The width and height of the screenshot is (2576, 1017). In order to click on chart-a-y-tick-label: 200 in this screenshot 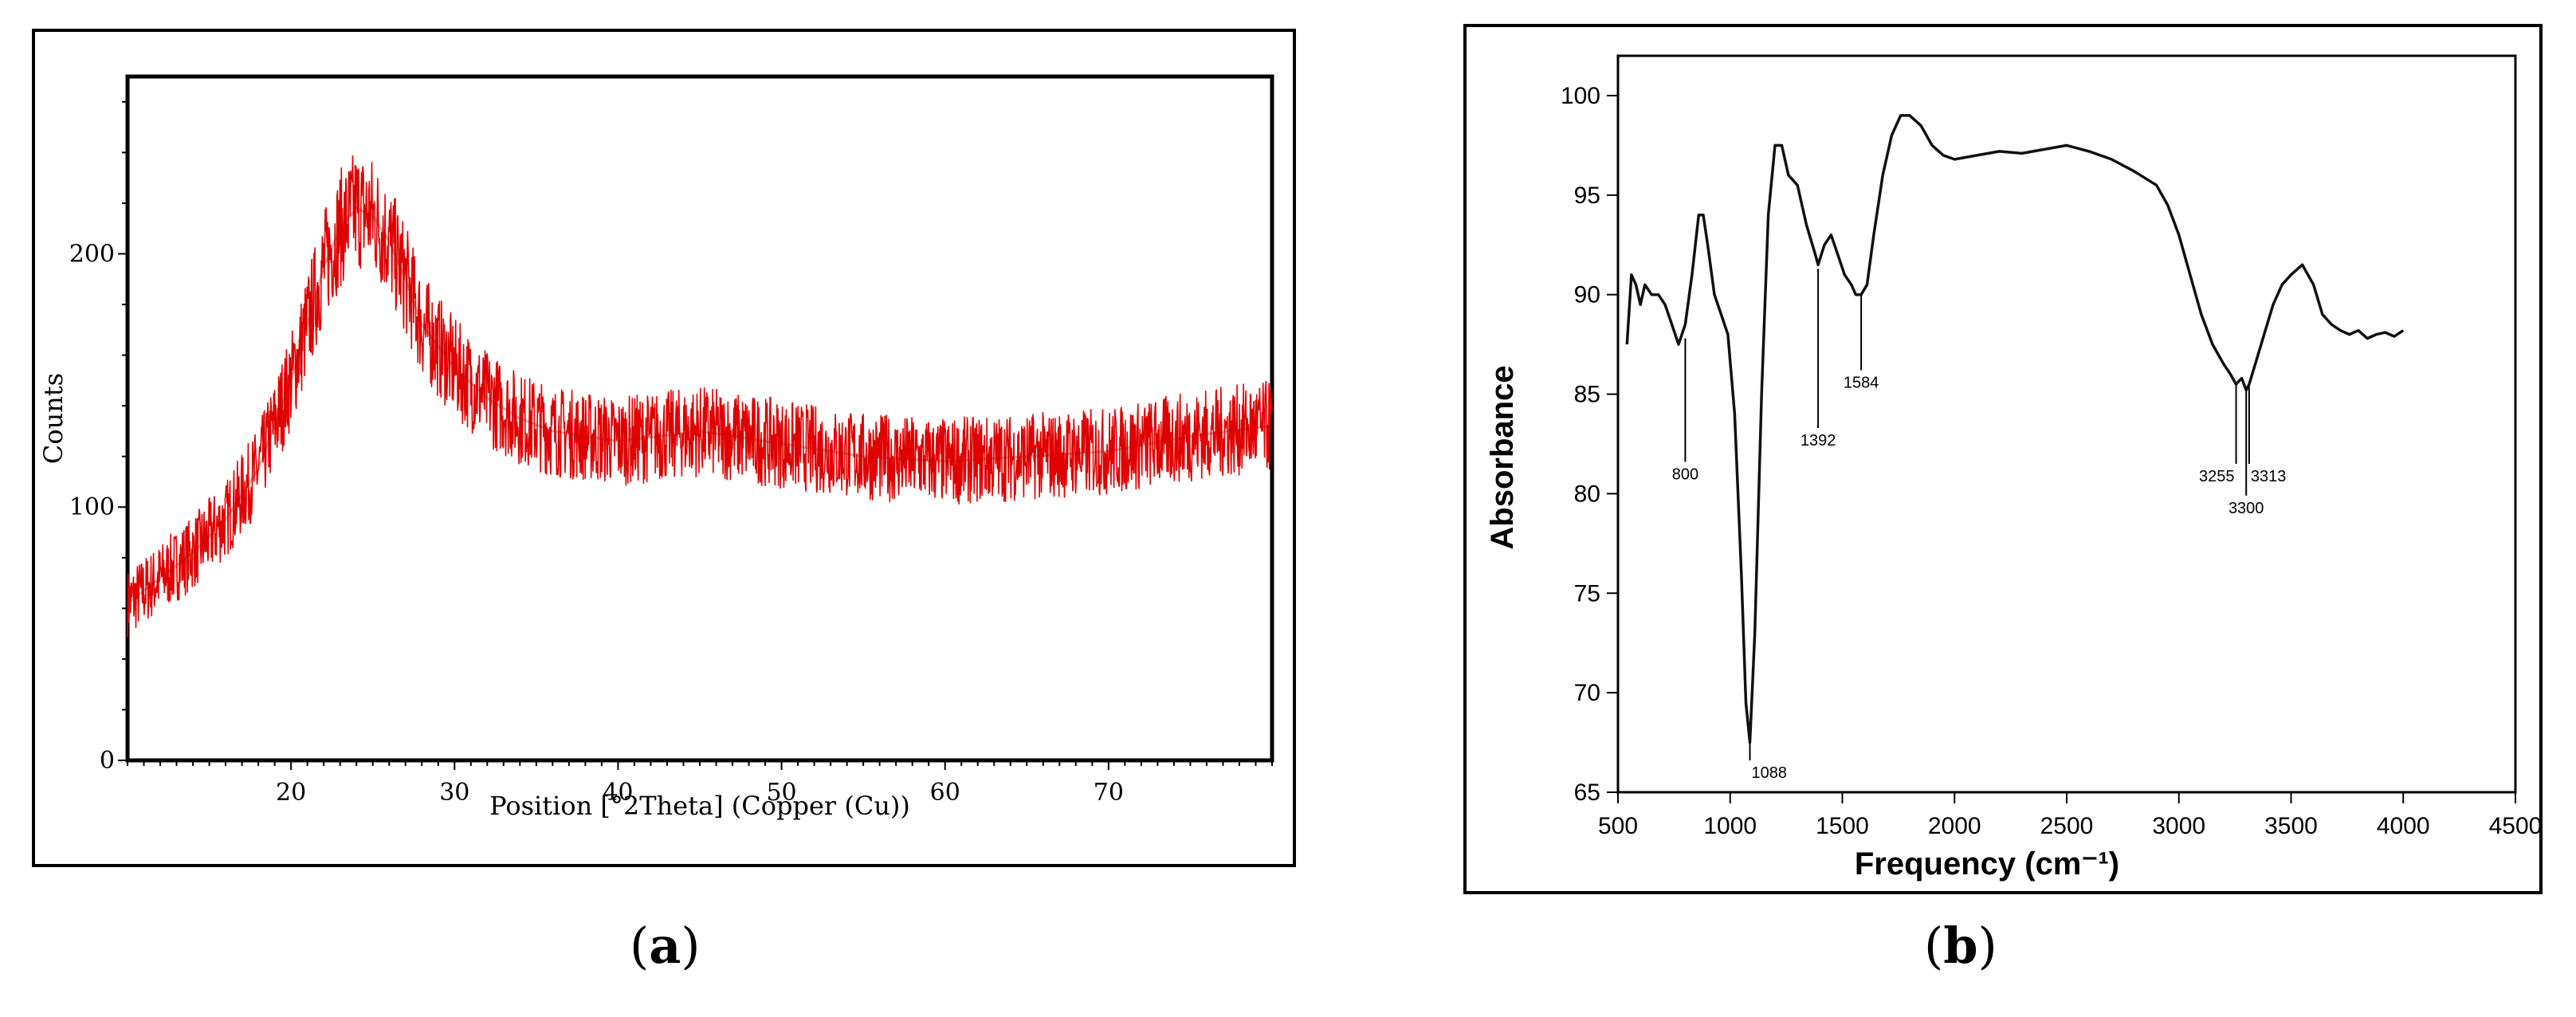, I will do `click(92, 254)`.